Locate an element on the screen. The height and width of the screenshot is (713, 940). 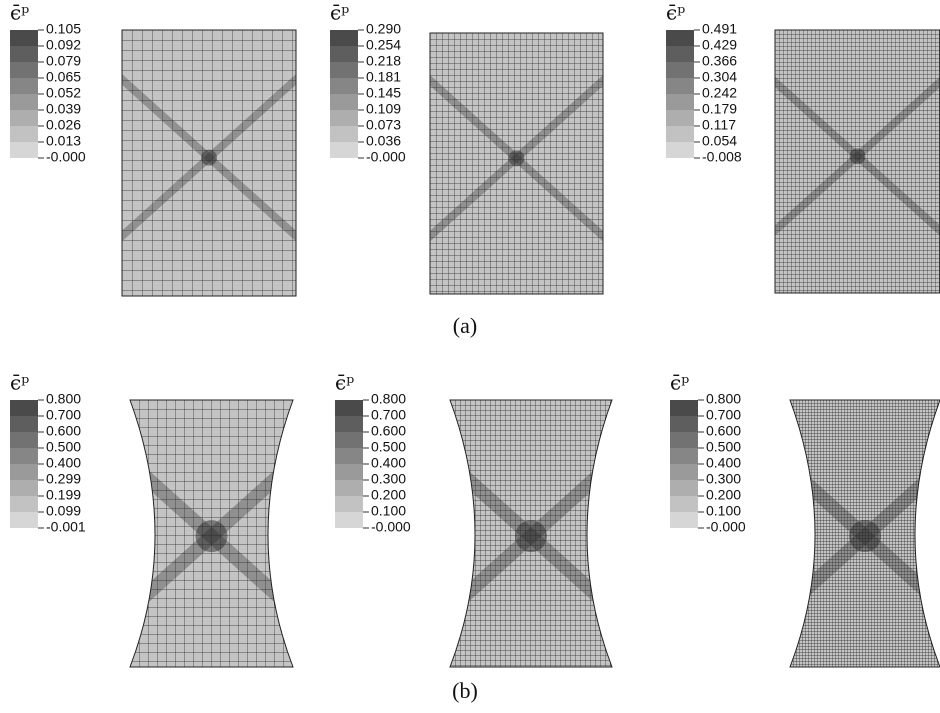
legend-label: 0.013 is located at coordinates (63, 141).